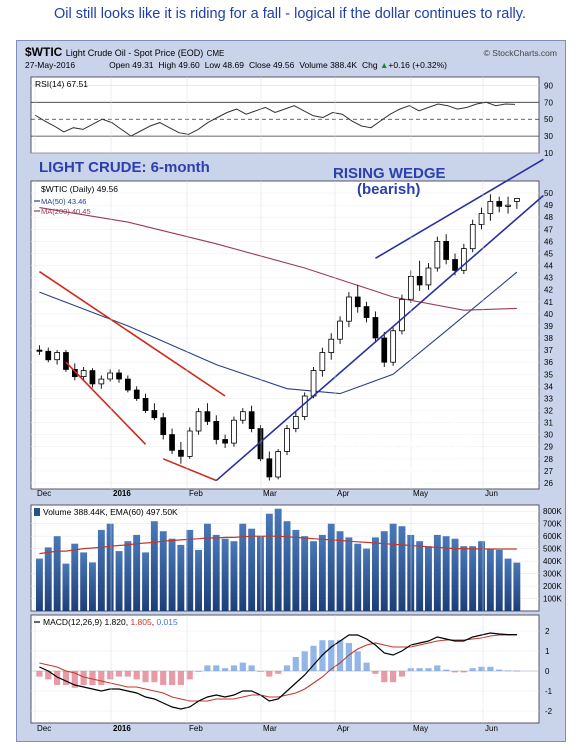 This screenshot has width=580, height=750. What do you see at coordinates (216, 53) in the screenshot?
I see `exchange: CME` at bounding box center [216, 53].